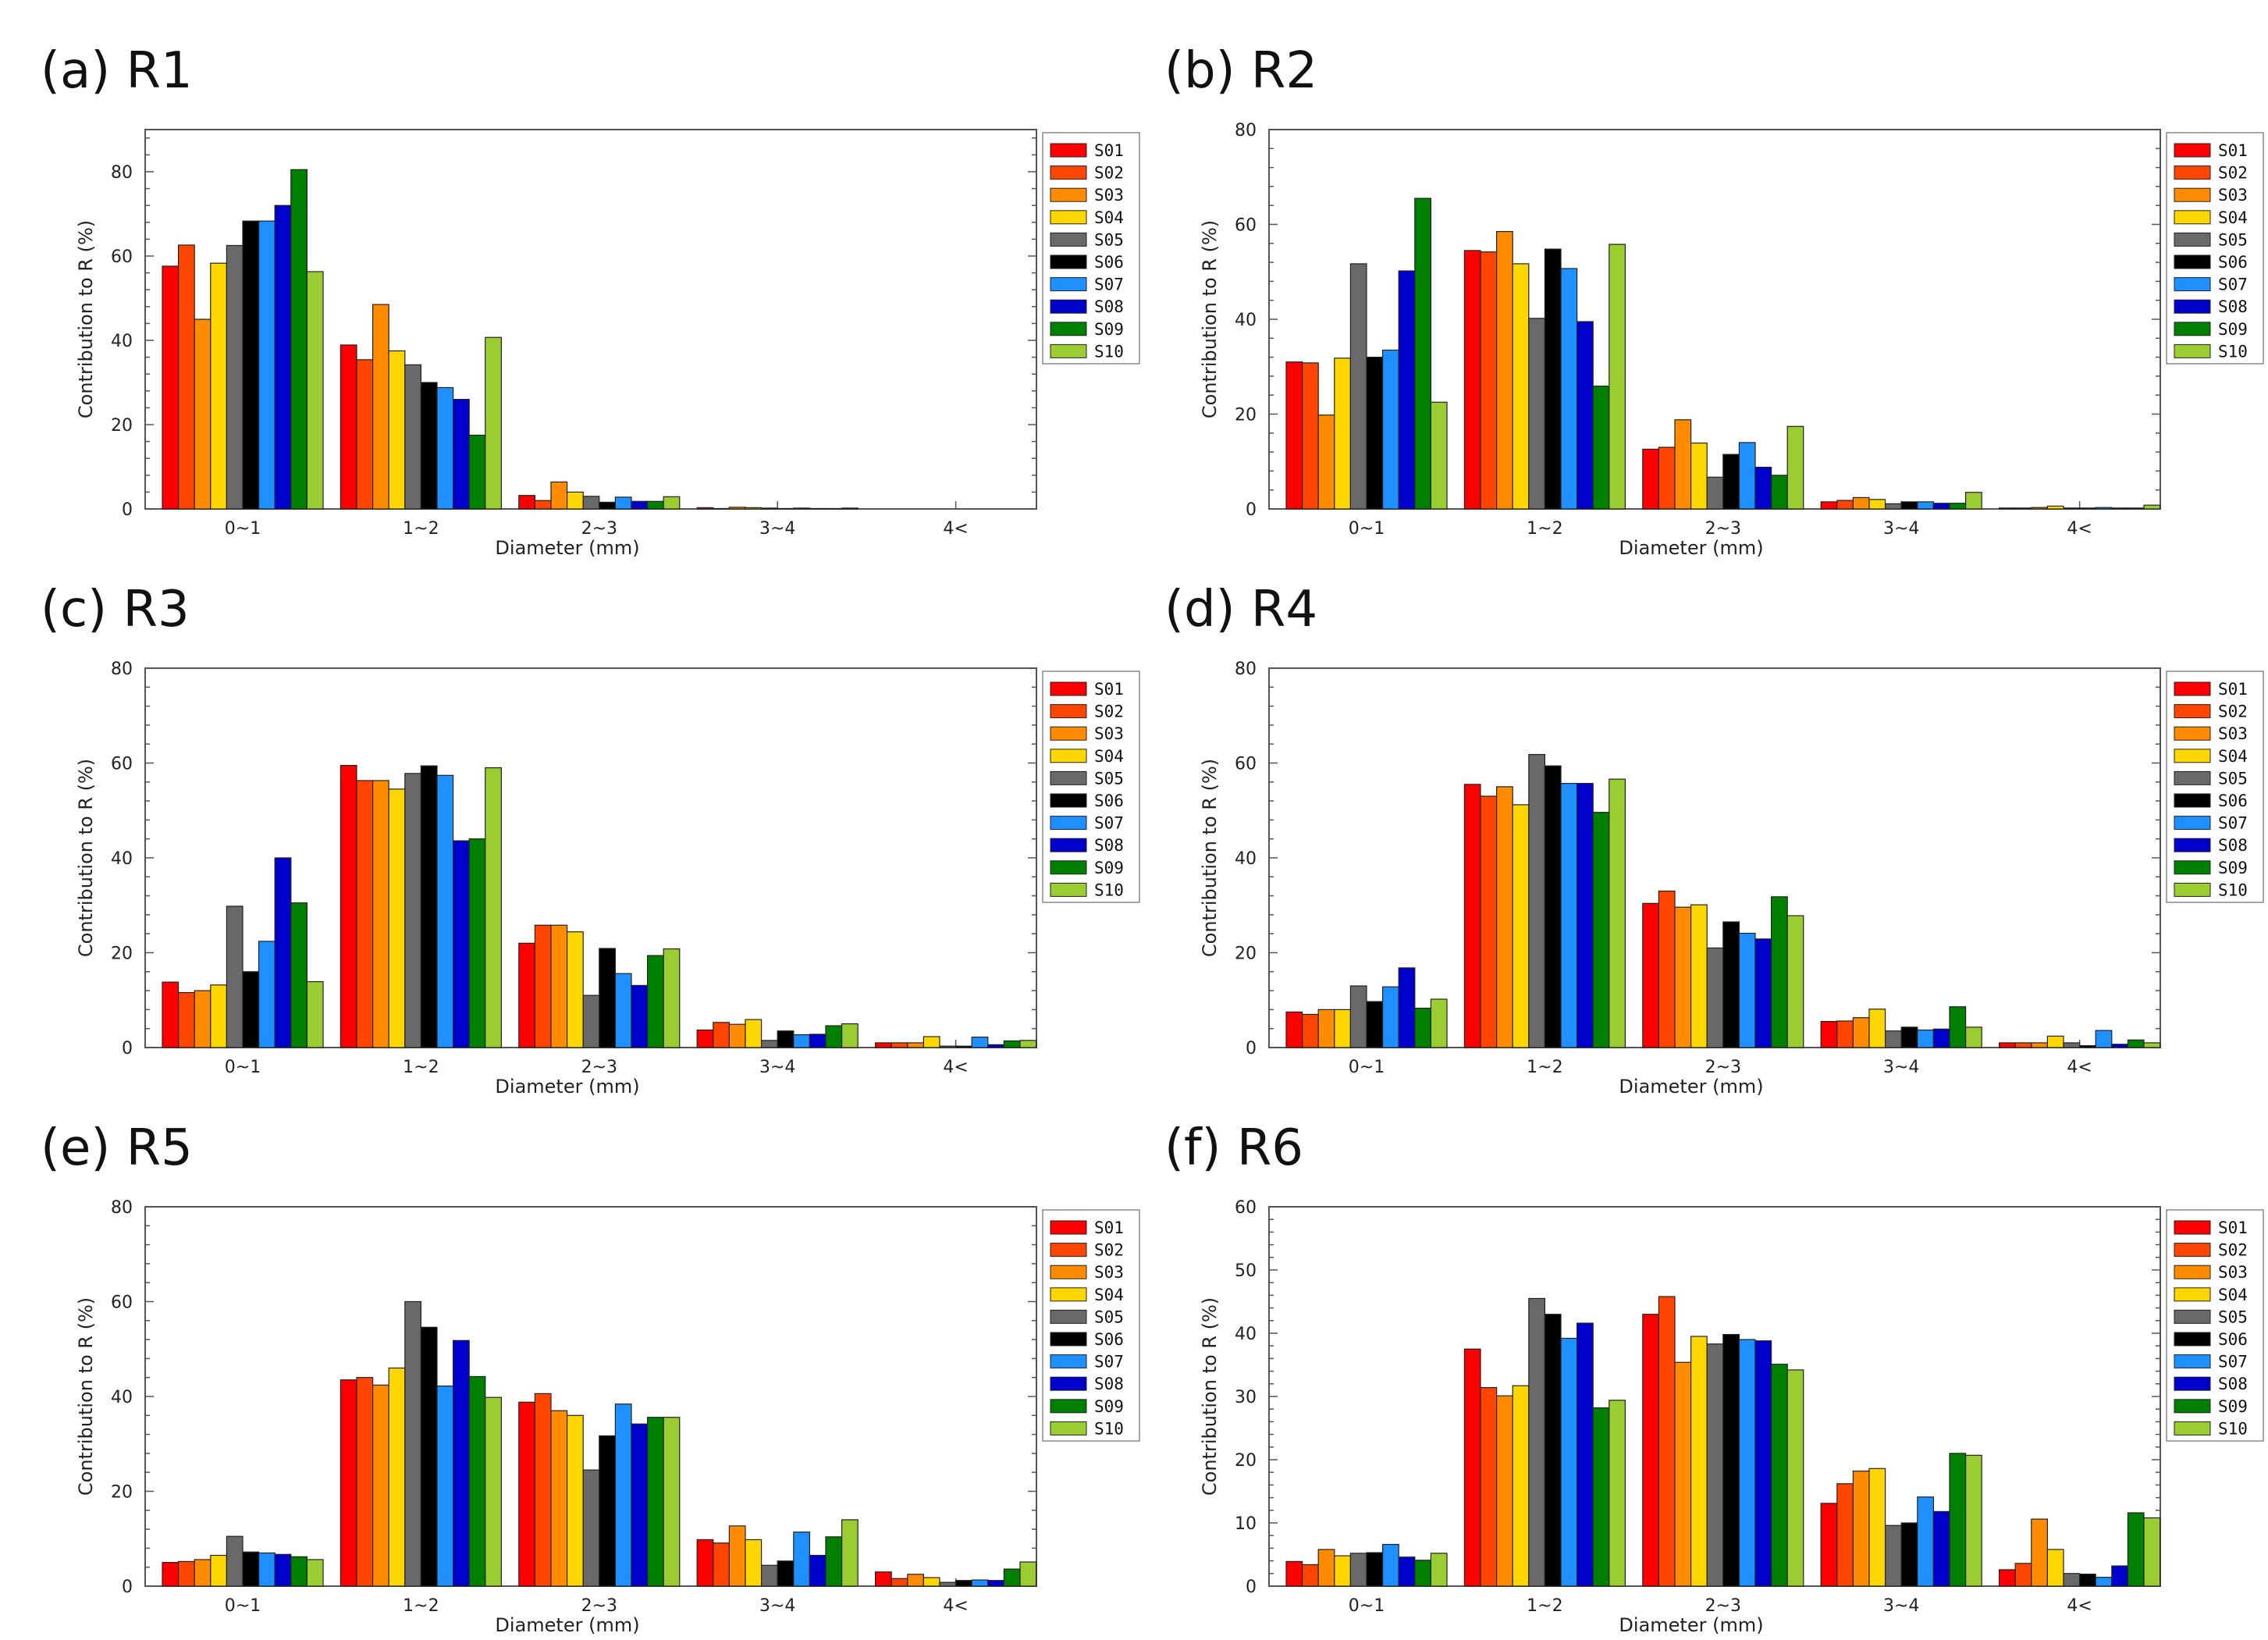  I want to click on chart-title: (e) R5, so click(117, 1148).